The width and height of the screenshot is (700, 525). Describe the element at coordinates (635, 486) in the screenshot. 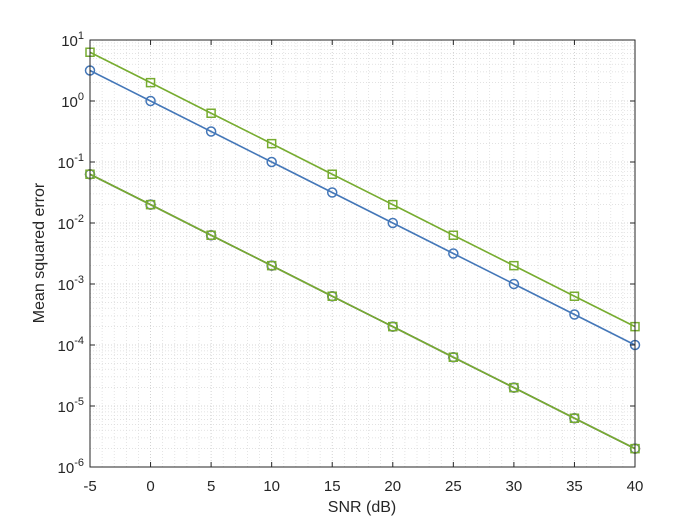

I see `x-tick-label: 40` at that location.